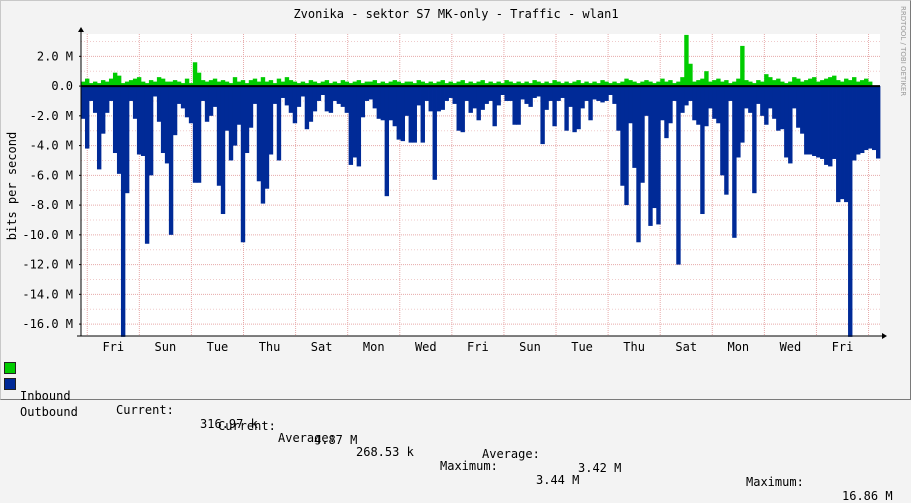 The width and height of the screenshot is (911, 503). What do you see at coordinates (558, 480) in the screenshot?
I see `inbound-maximum-value: 3.44 M` at bounding box center [558, 480].